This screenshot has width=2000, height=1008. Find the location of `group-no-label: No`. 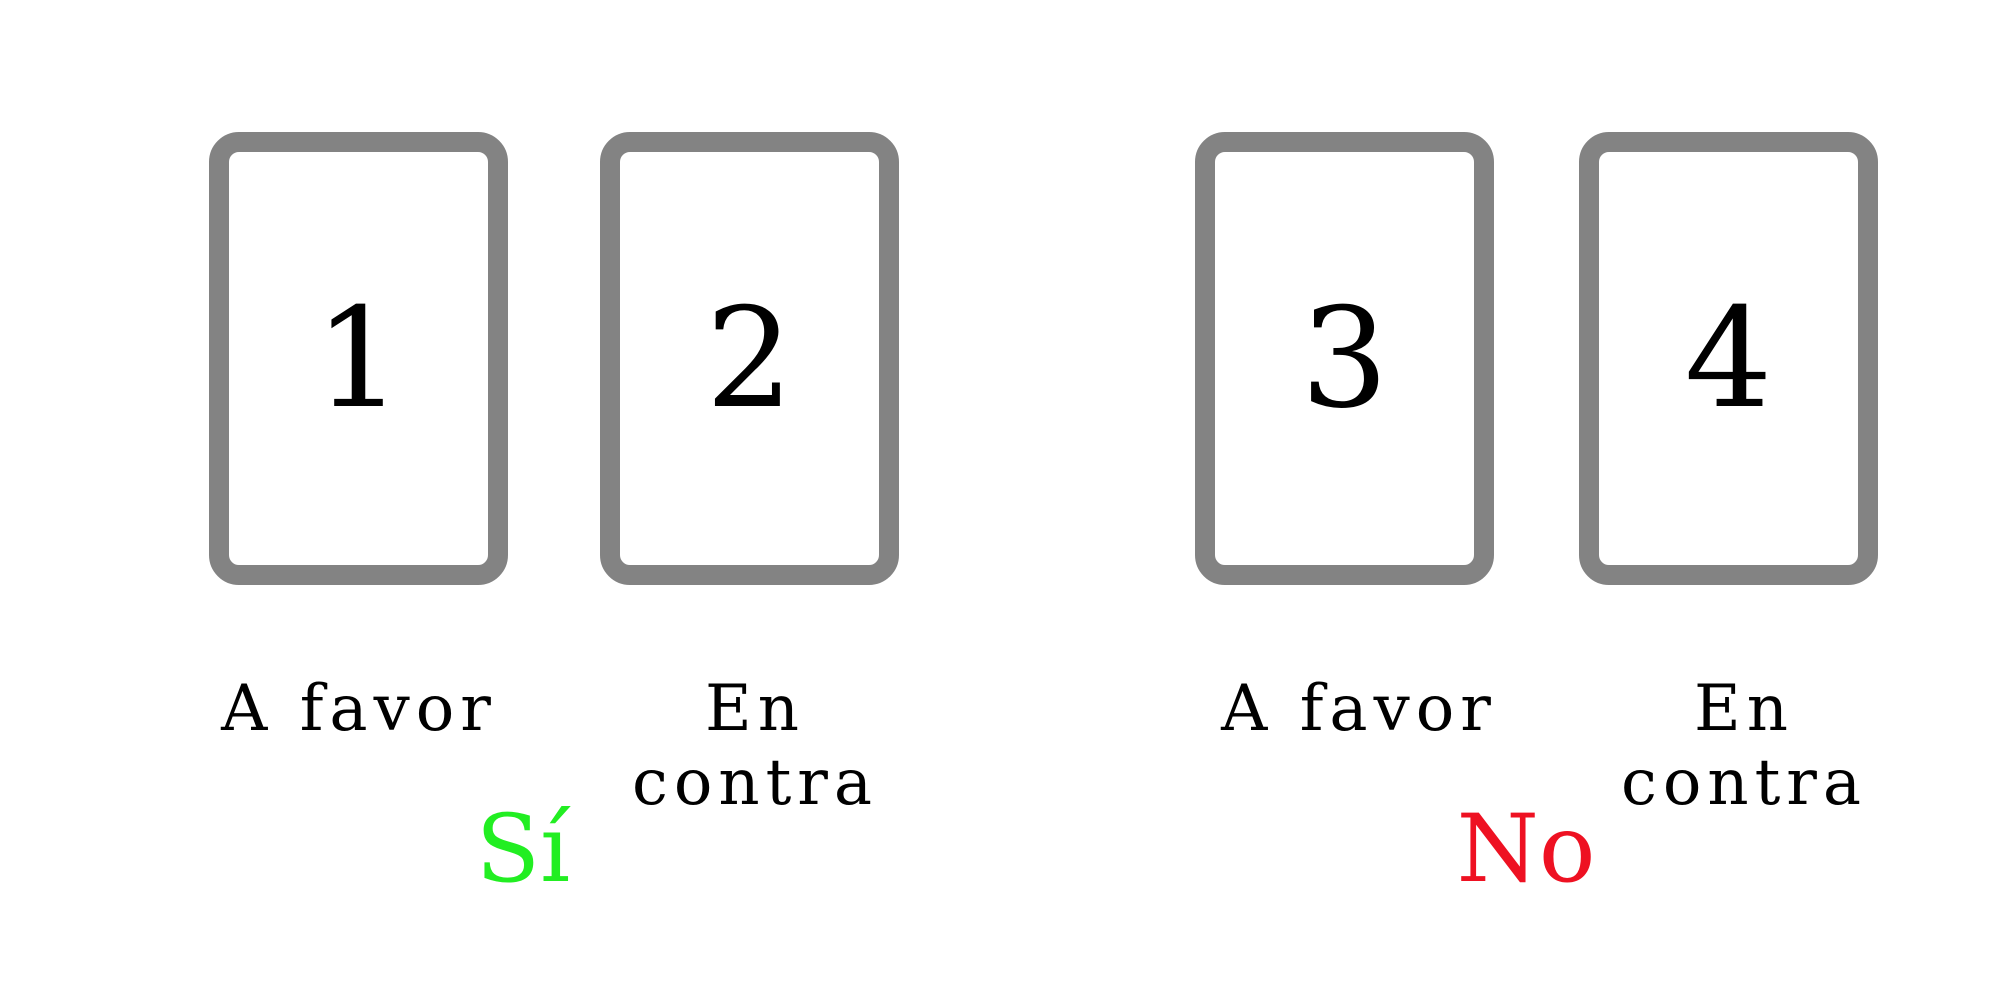

group-no-label: No is located at coordinates (1526, 849).